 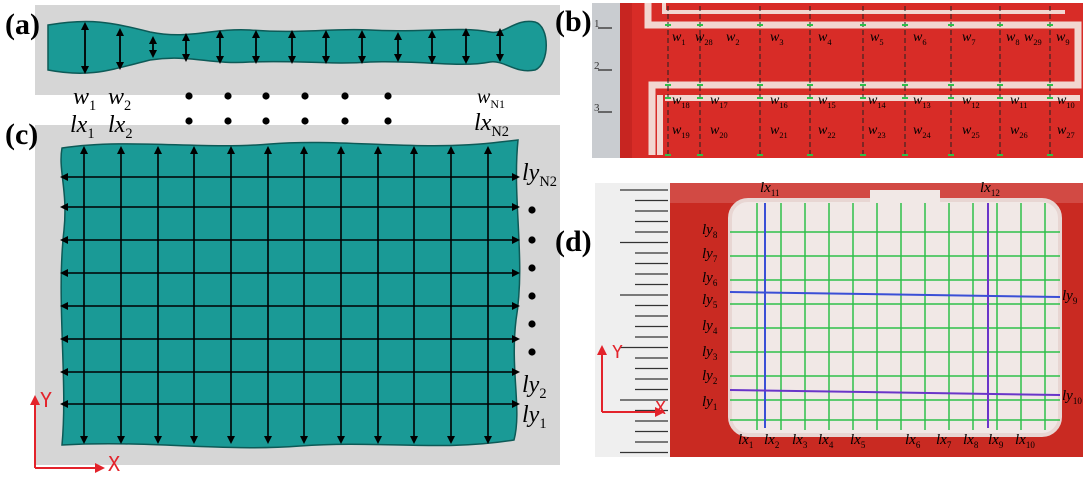 I want to click on width-label-w18: w18, so click(x=681, y=101).